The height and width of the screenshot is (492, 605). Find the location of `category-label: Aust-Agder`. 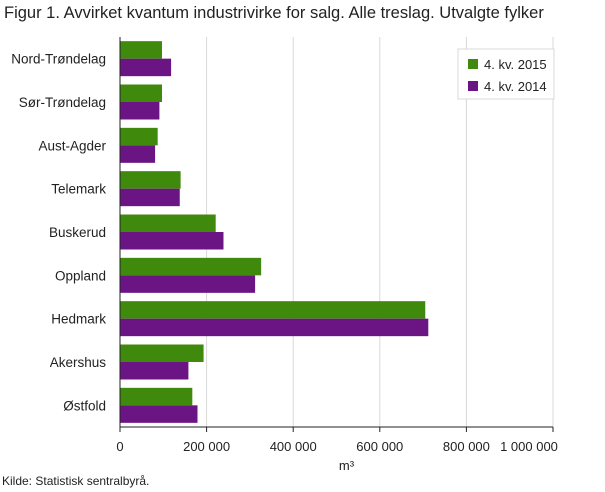

category-label: Aust-Agder is located at coordinates (72, 145).